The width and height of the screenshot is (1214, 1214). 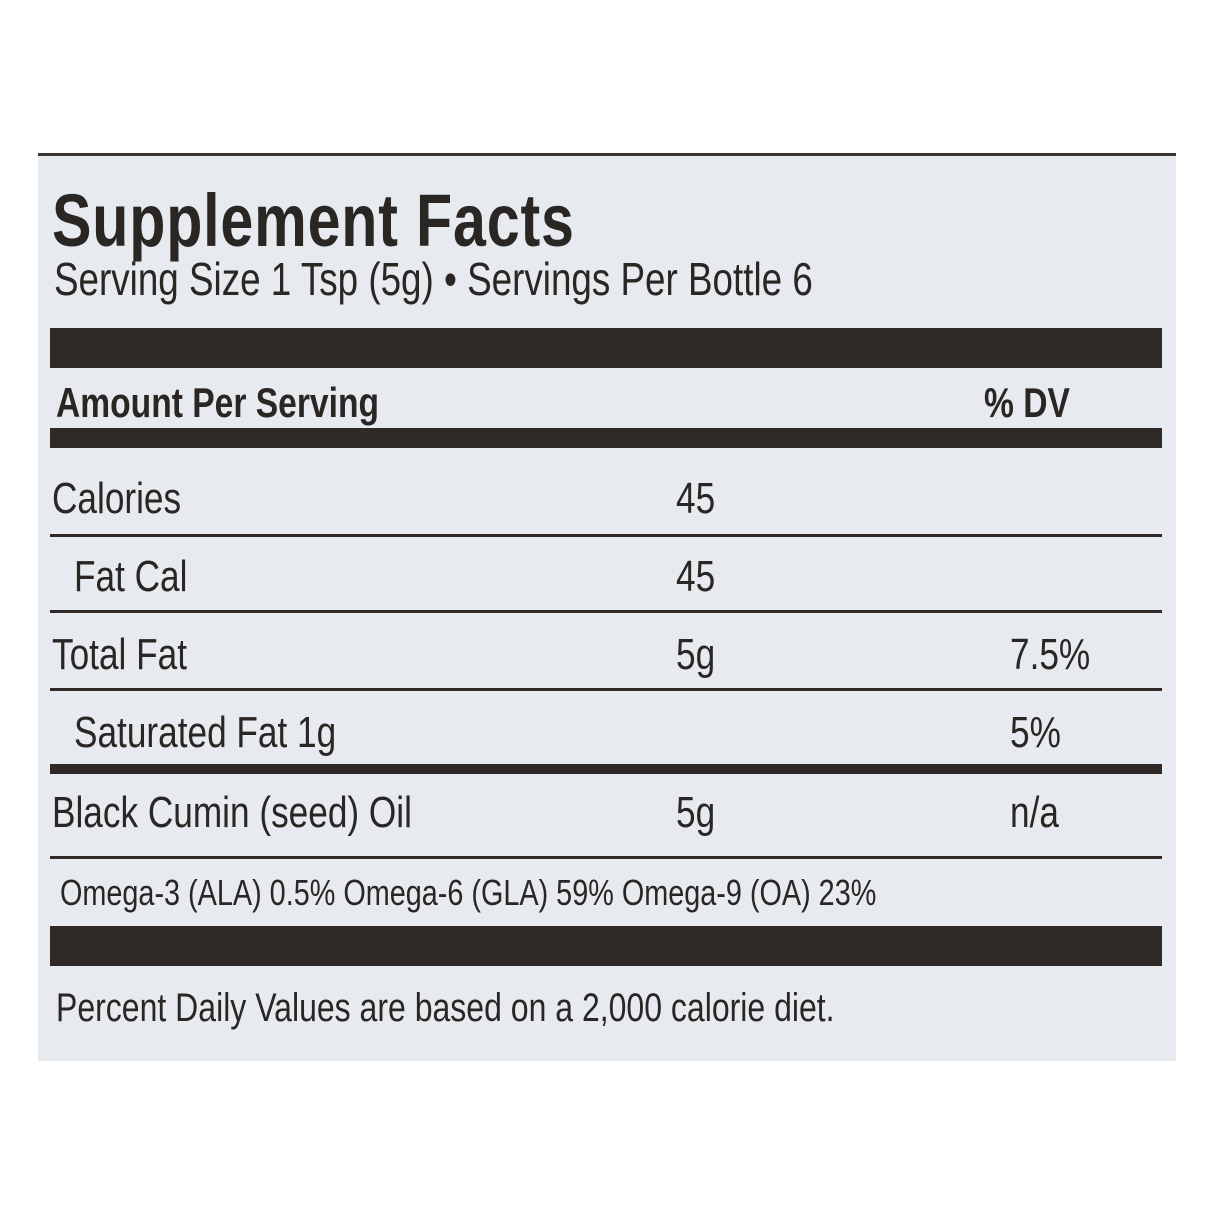 I want to click on row-dv: n/a, so click(x=1034, y=812).